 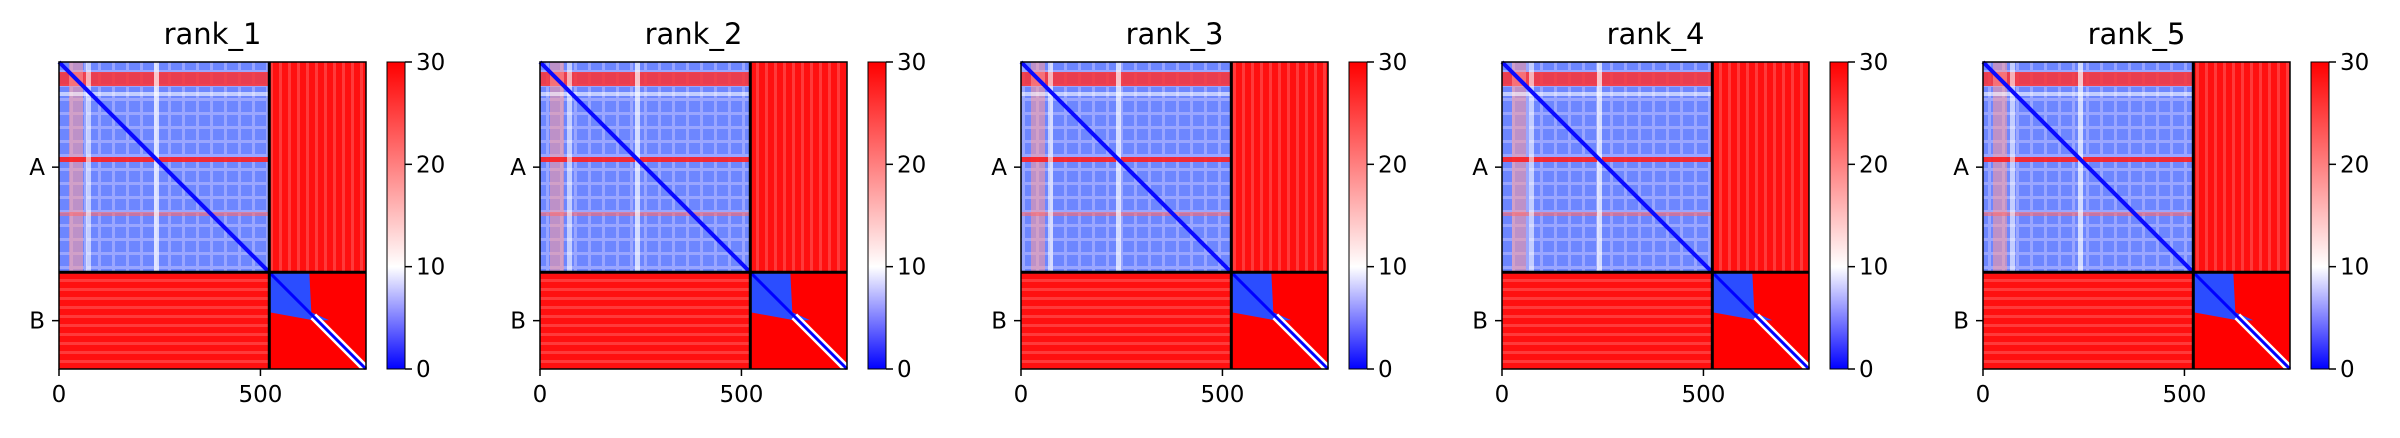 I want to click on panel-title: rank_4, so click(x=1656, y=34).